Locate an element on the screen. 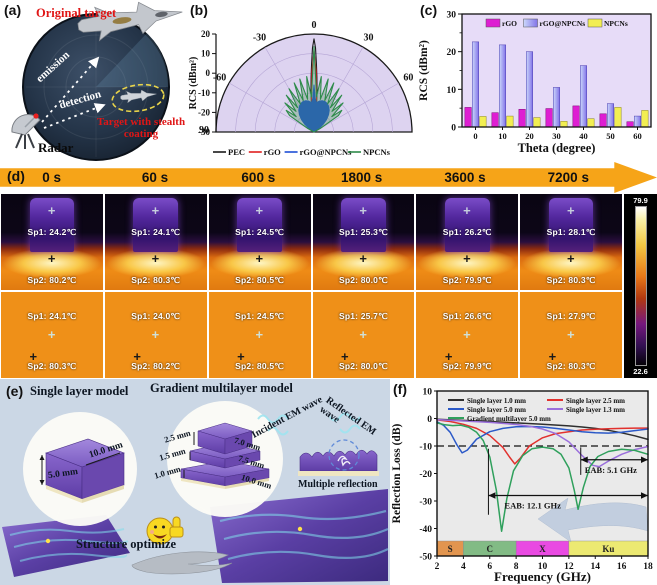 This screenshot has width=657, height=585. panel-f-label: (f) is located at coordinates (400, 389).